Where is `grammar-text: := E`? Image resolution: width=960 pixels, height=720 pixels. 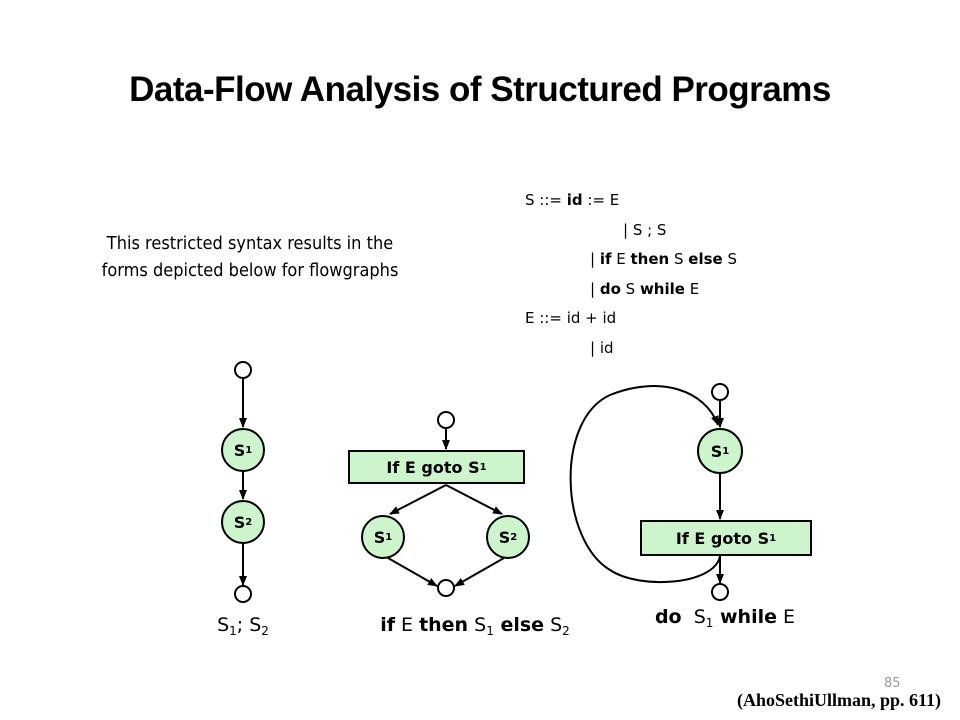 grammar-text: := E is located at coordinates (601, 200).